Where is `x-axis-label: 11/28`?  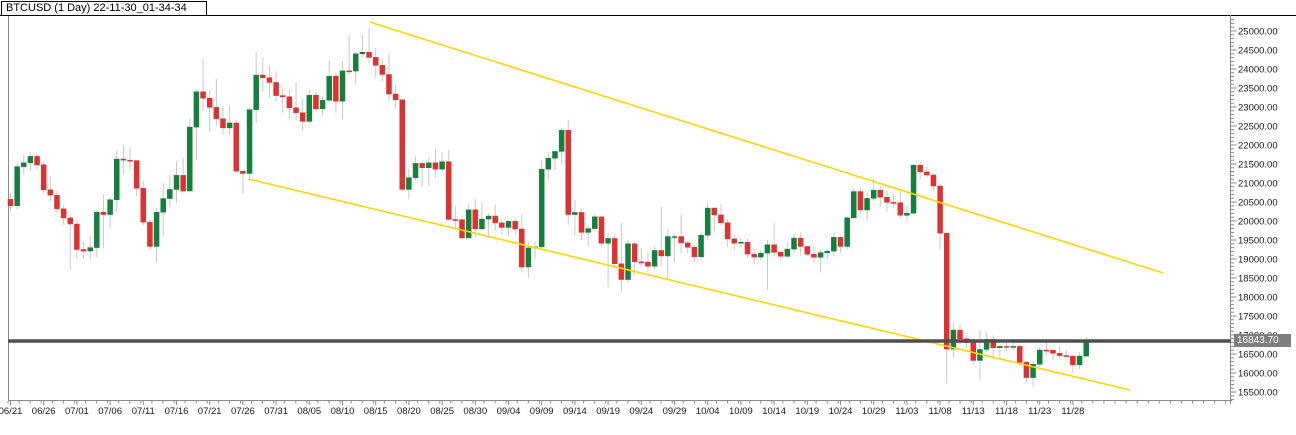 x-axis-label: 11/28 is located at coordinates (1072, 411).